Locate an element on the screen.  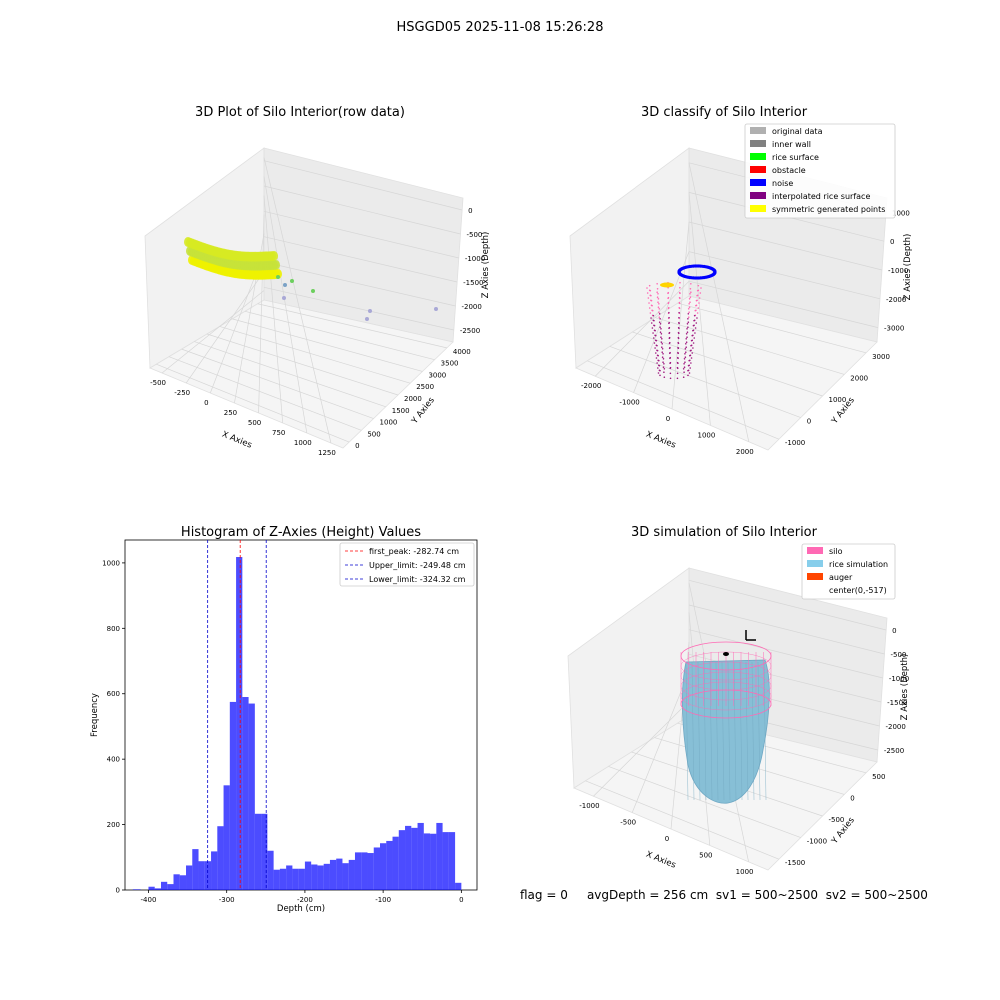
histogram-y-tick-label: 600 is located at coordinates (113, 694).